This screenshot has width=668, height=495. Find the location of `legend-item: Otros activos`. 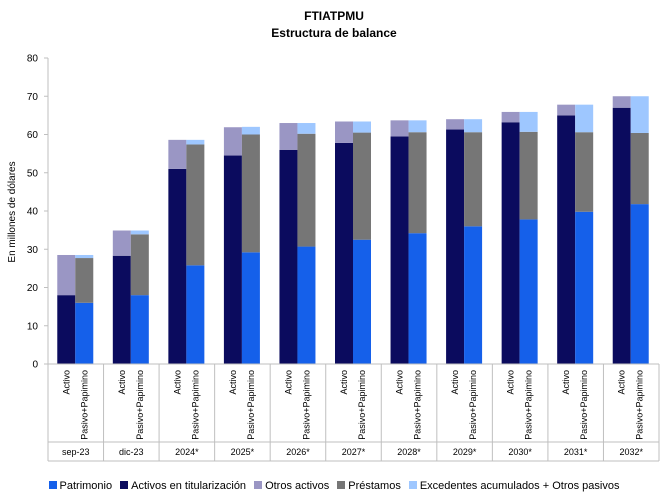

legend-item: Otros activos is located at coordinates (291, 486).